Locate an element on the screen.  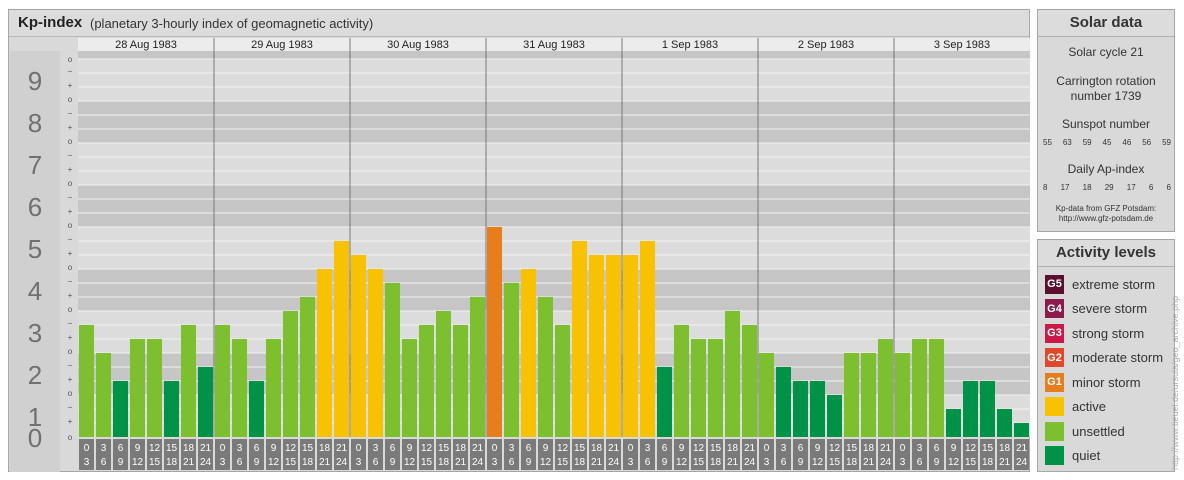
legend-row: active is located at coordinates (1075, 407).